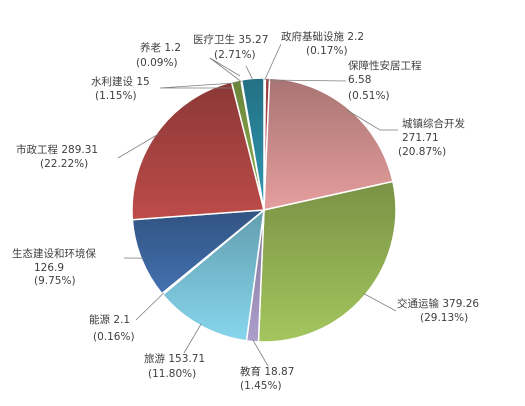 Image resolution: width=525 pixels, height=406 pixels. I want to click on slice-label-10: 水利建设 15, so click(120, 81).